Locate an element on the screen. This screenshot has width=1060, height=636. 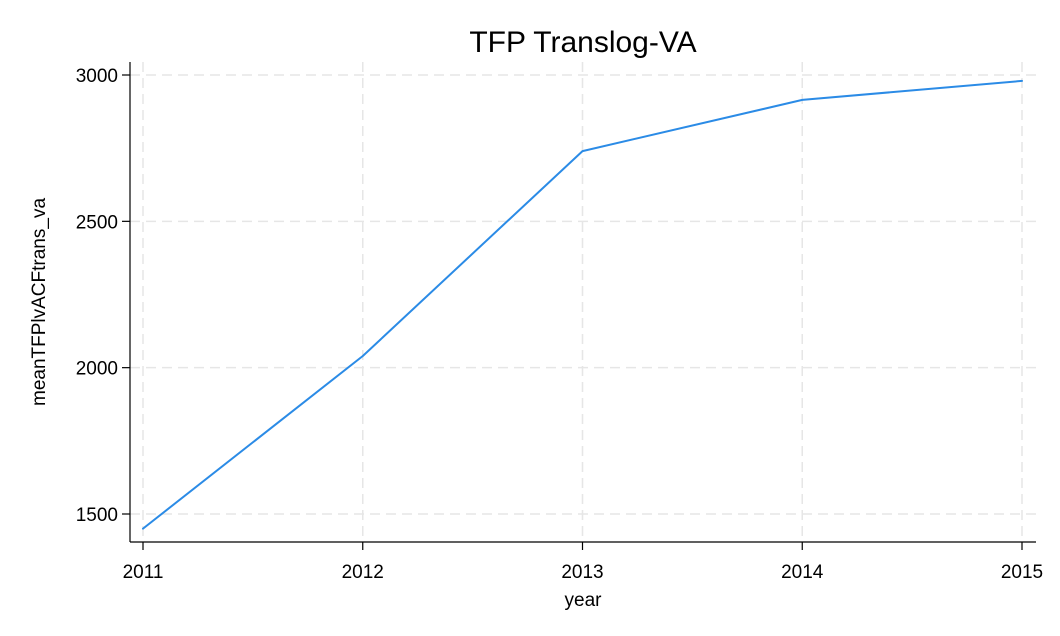
y-tick-label: 3000 is located at coordinates (97, 76).